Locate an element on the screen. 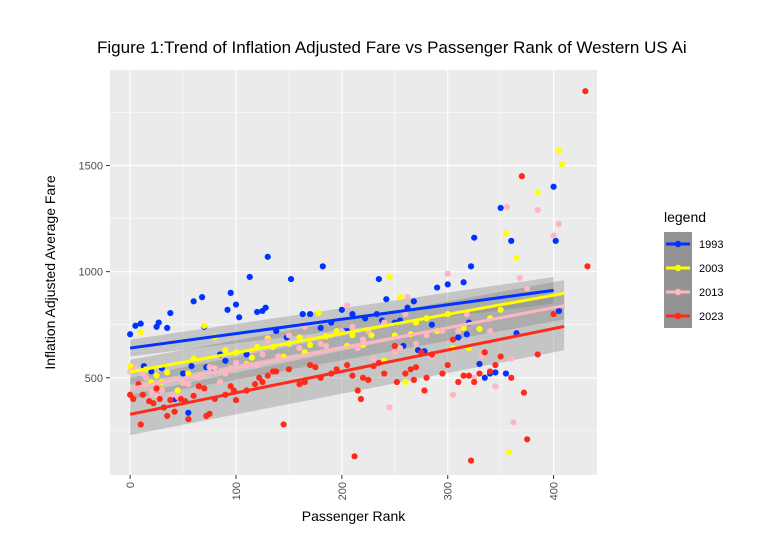  legend-label-2023: 2023 is located at coordinates (711, 317).